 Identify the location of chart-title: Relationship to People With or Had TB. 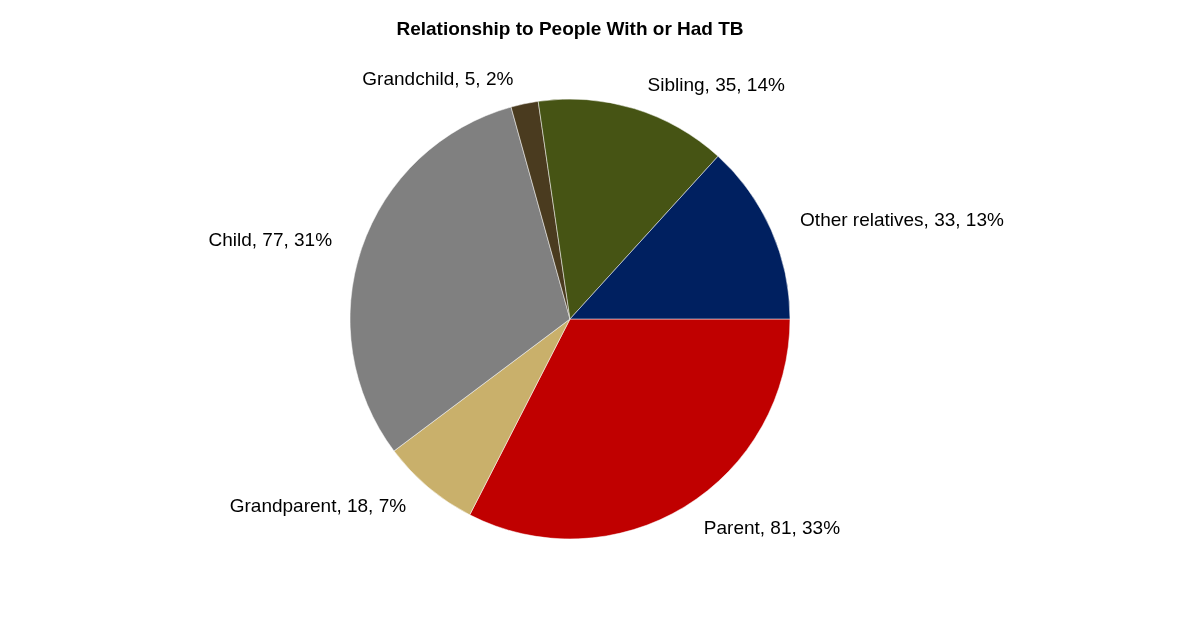
(570, 28).